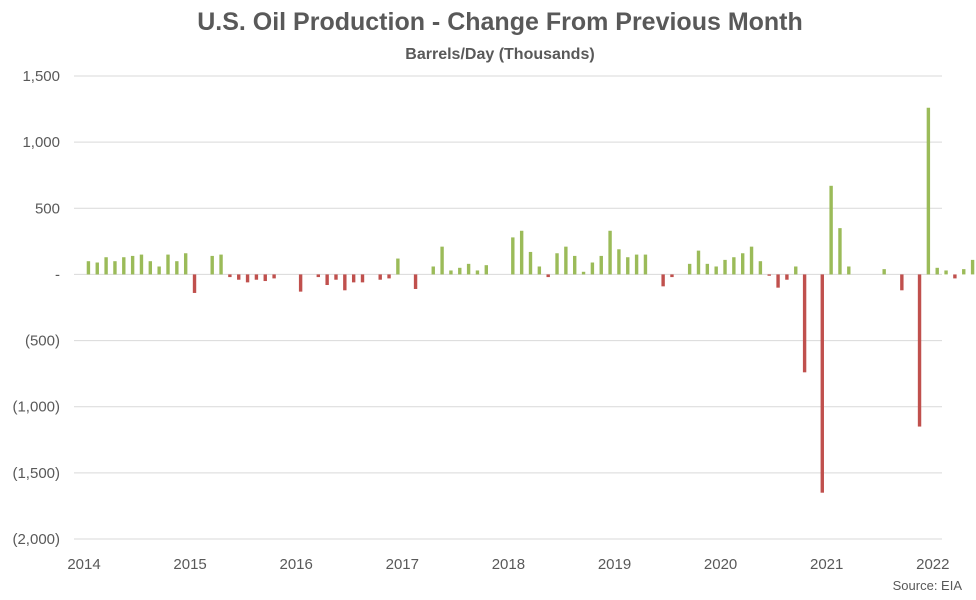 This screenshot has width=976, height=600. What do you see at coordinates (826, 564) in the screenshot?
I see `x-tick-label: 2021` at bounding box center [826, 564].